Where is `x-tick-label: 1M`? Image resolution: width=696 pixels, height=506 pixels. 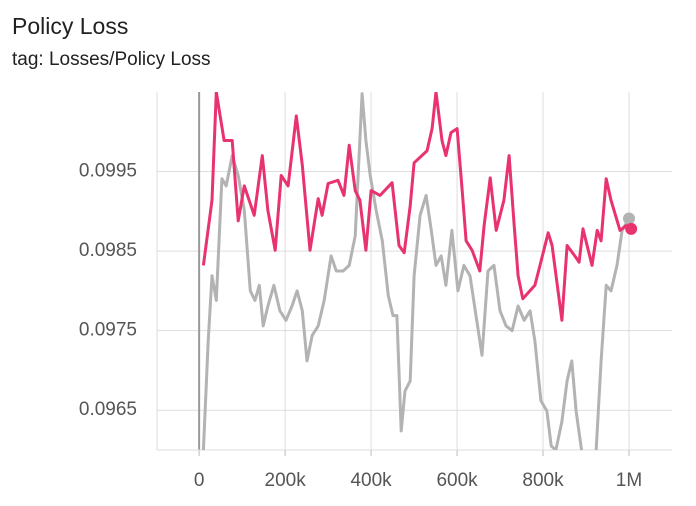 x-tick-label: 1M is located at coordinates (629, 480).